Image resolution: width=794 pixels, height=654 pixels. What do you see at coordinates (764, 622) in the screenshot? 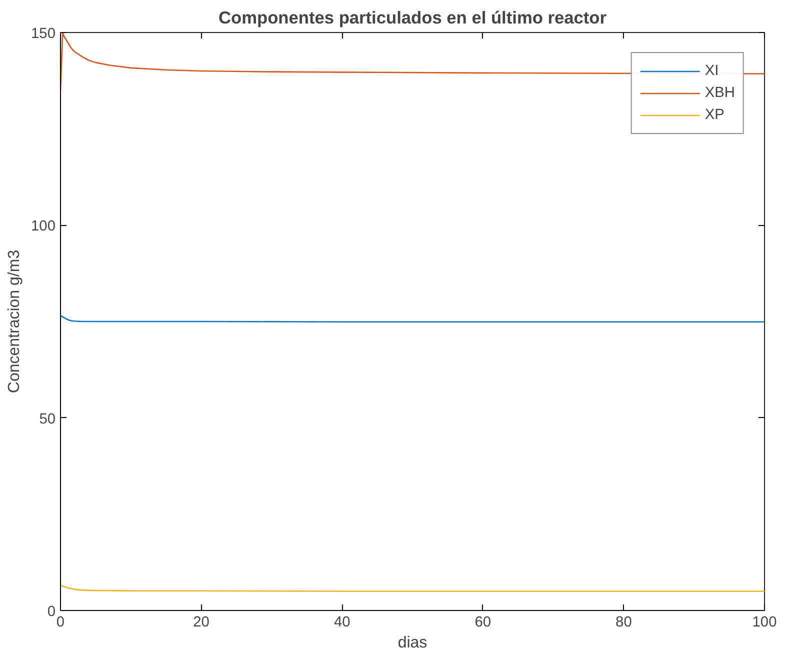
I see `x-tick-label: 100` at bounding box center [764, 622].